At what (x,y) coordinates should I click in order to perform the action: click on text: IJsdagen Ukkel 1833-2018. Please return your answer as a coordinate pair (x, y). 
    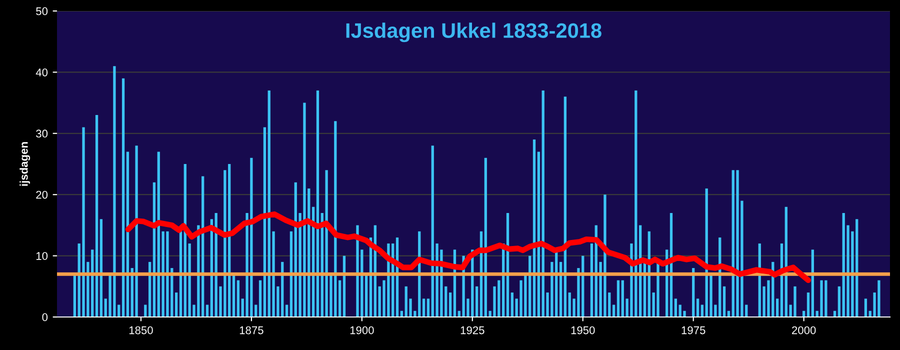
    Looking at the image, I should click on (474, 32).